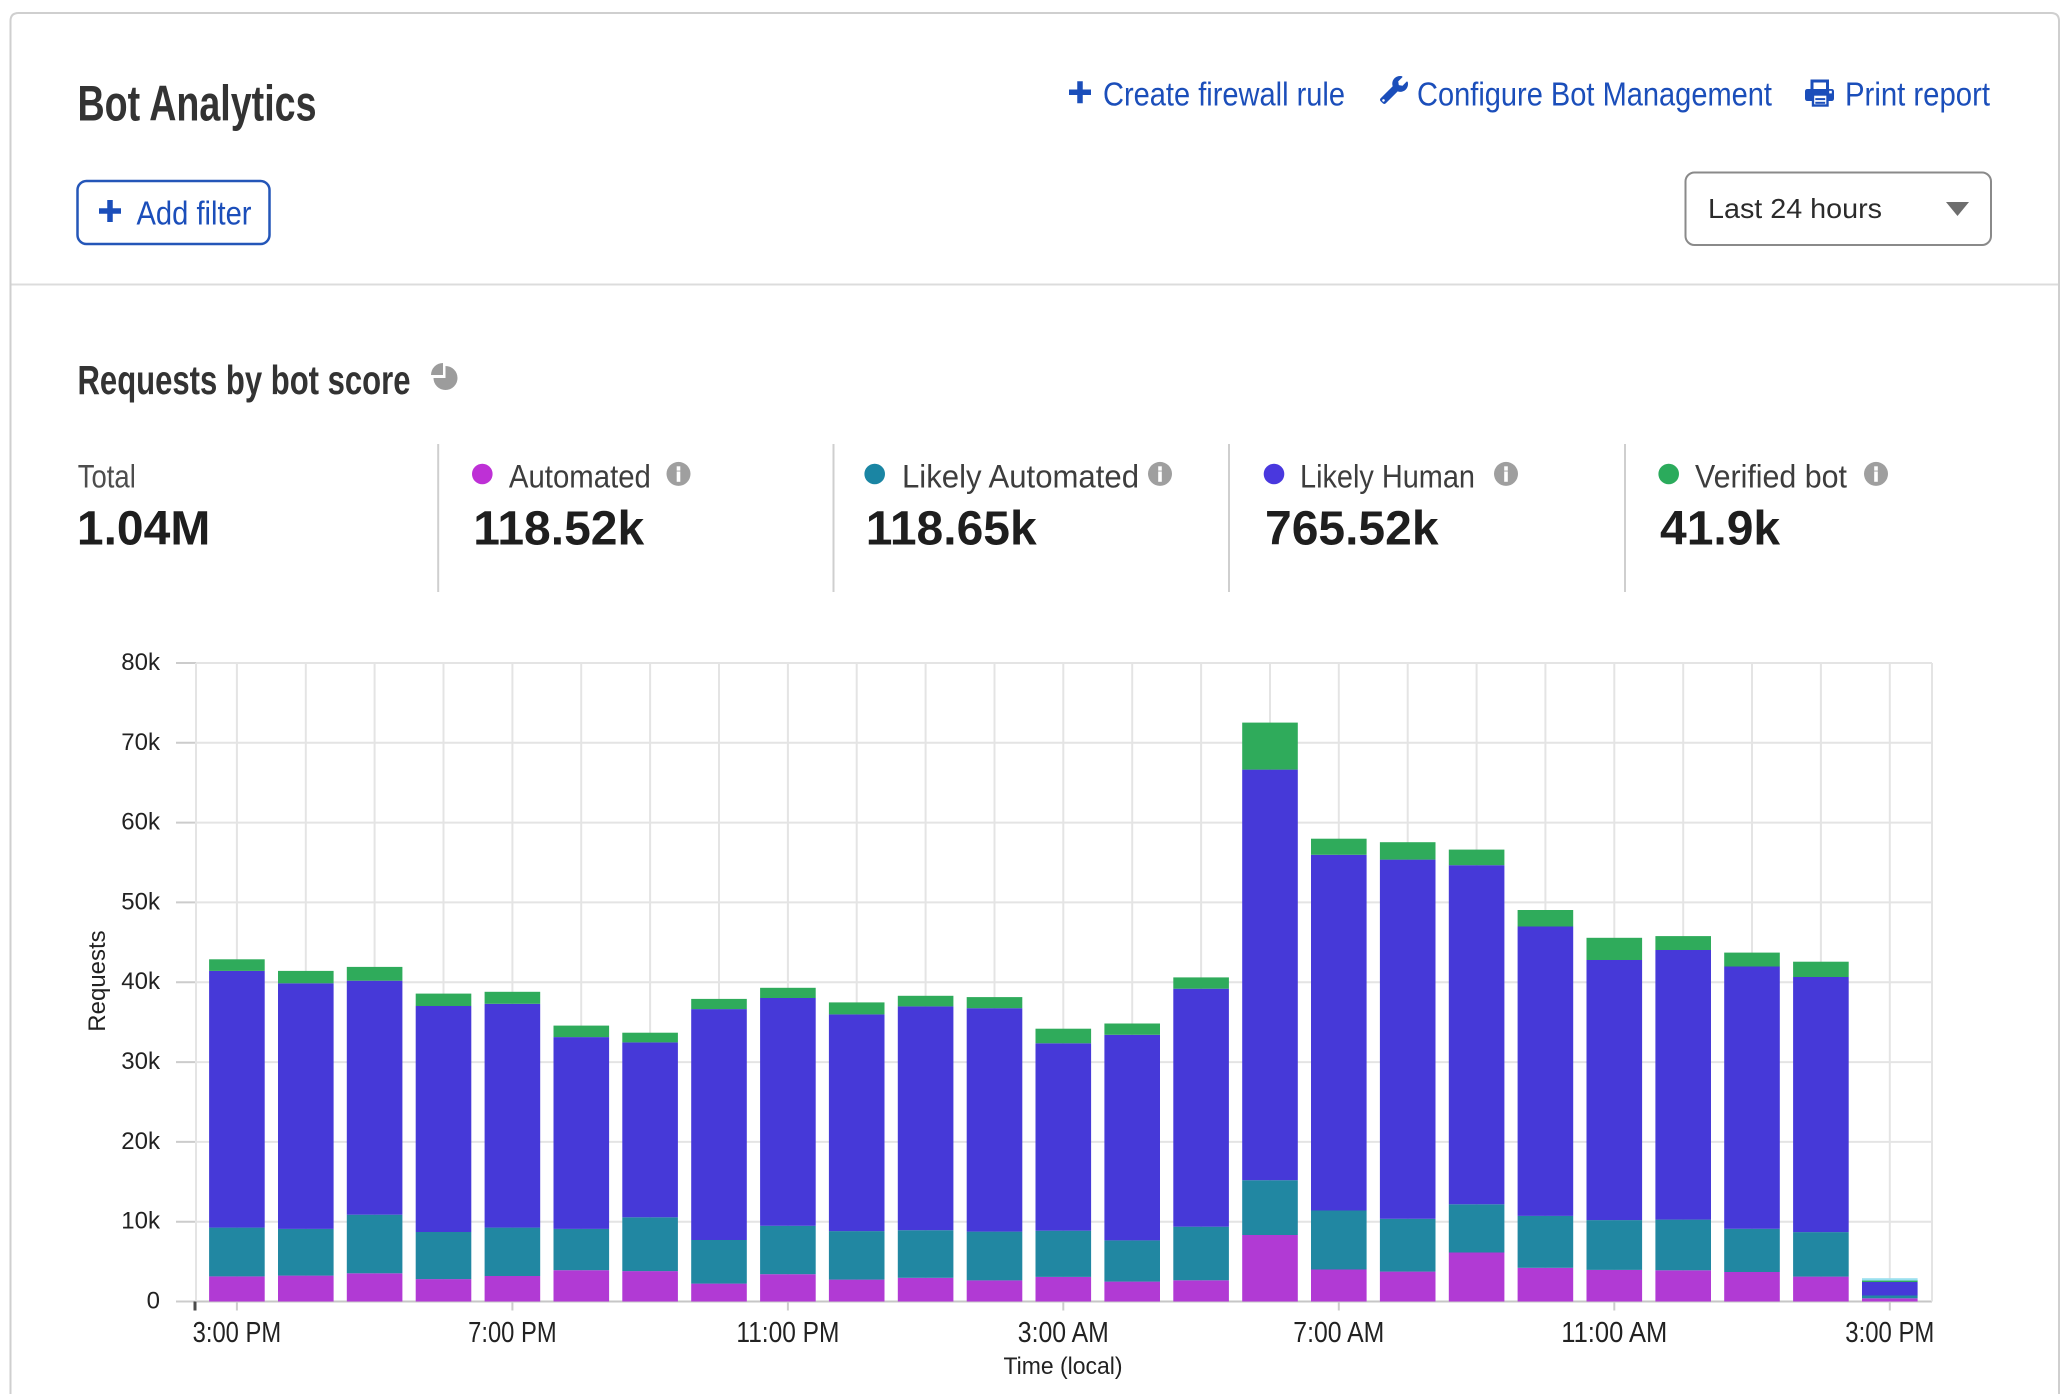  What do you see at coordinates (1224, 94) in the screenshot?
I see `svg-text: Create firewall rule` at bounding box center [1224, 94].